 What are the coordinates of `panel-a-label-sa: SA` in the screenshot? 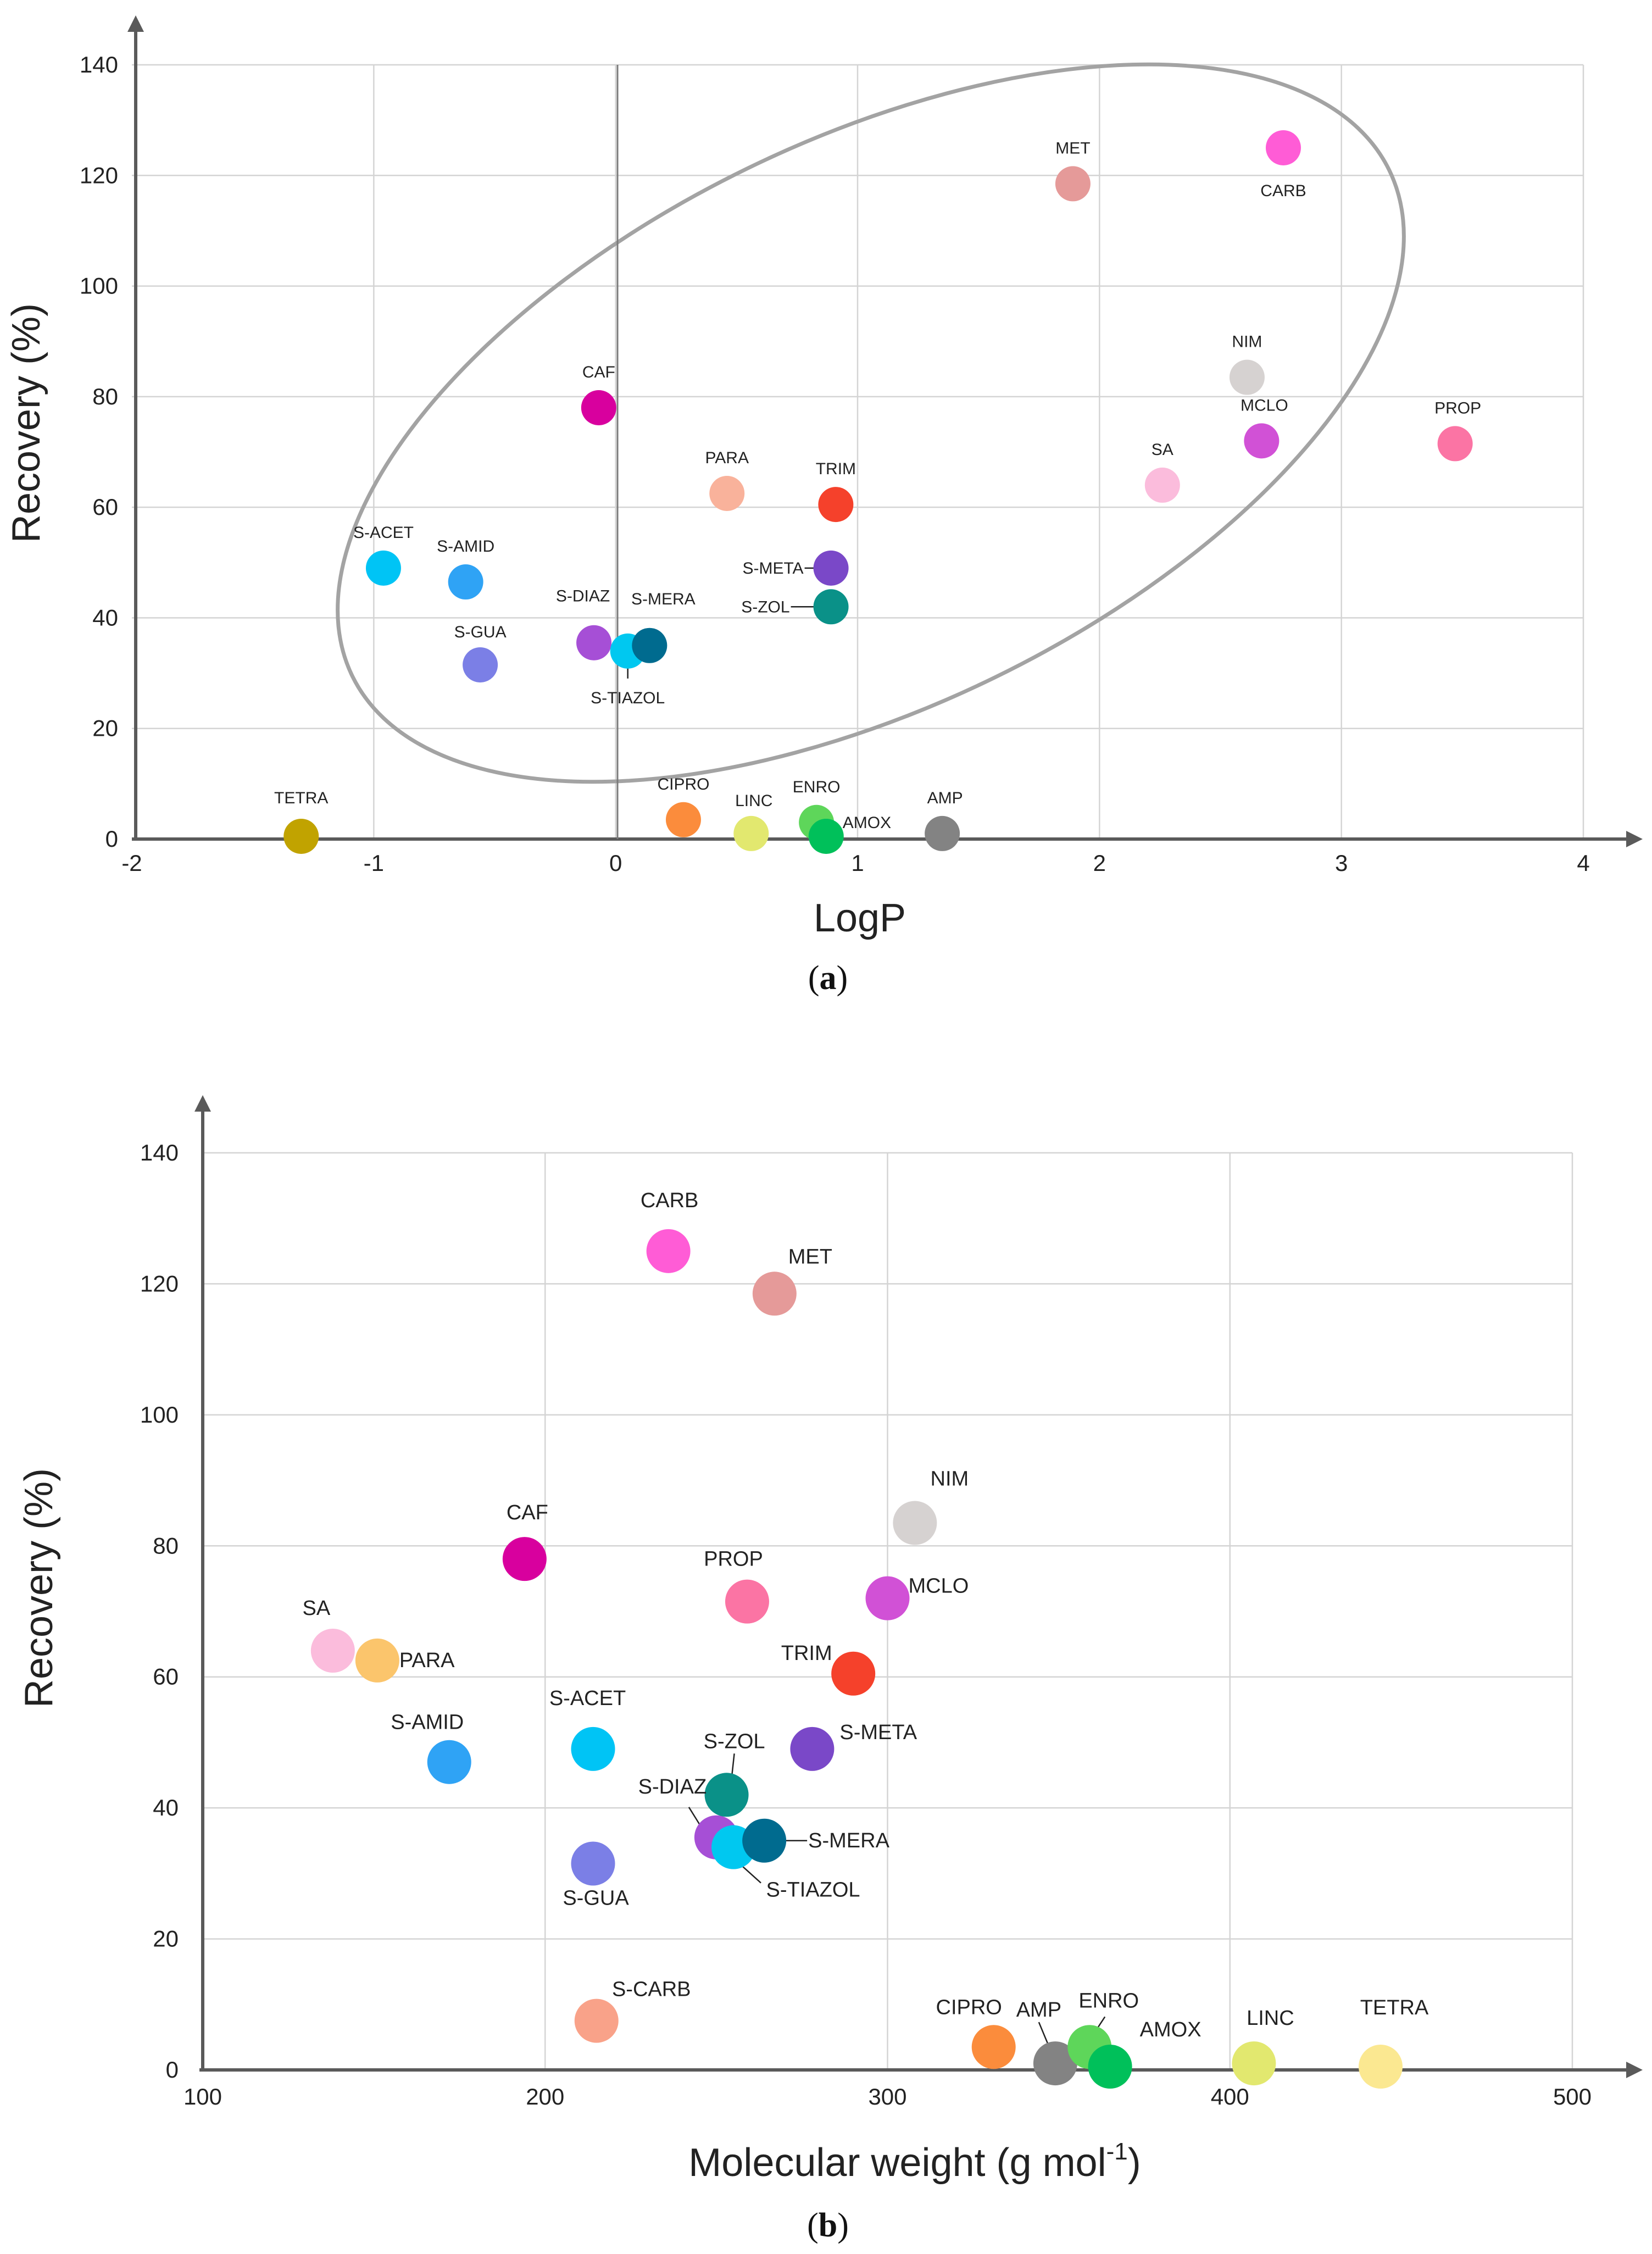 It's located at (1163, 450).